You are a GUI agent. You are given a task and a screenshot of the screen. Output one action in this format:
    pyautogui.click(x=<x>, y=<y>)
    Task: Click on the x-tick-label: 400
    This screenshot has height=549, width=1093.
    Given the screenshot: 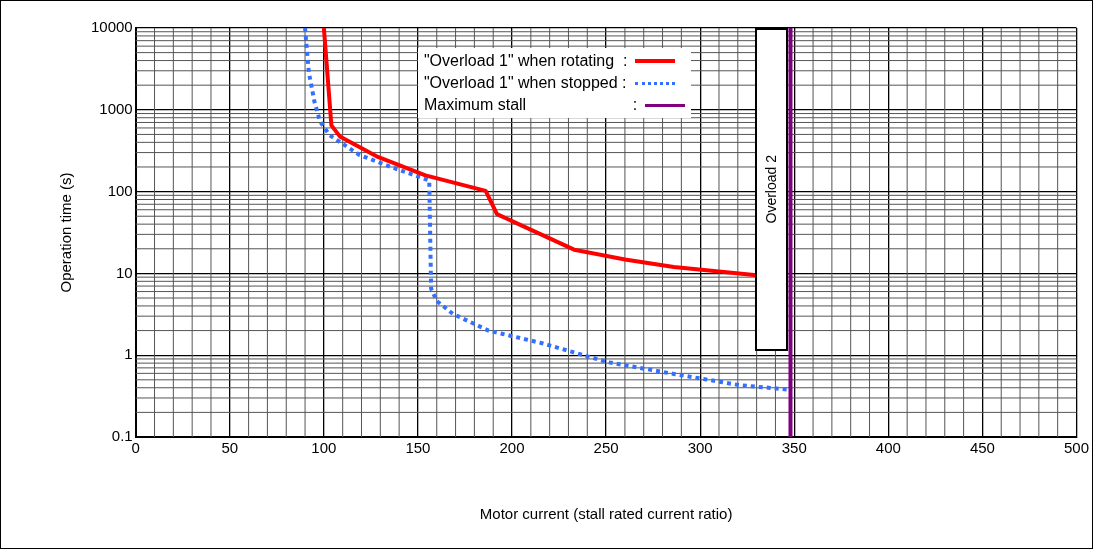 What is the action you would take?
    pyautogui.click(x=888, y=448)
    